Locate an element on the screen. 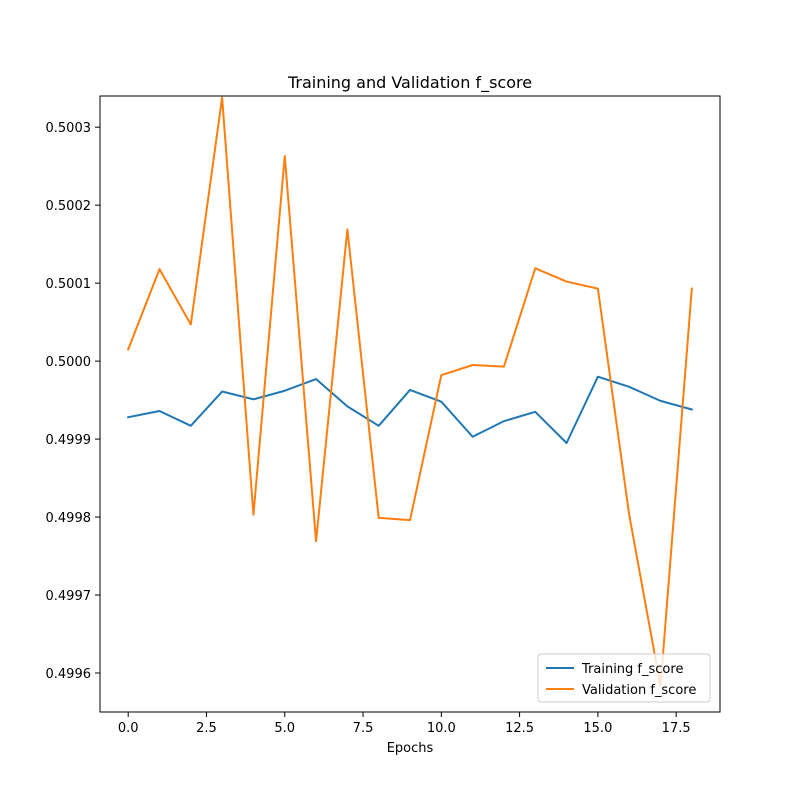  legend-label-0: Training f_score is located at coordinates (632, 669).